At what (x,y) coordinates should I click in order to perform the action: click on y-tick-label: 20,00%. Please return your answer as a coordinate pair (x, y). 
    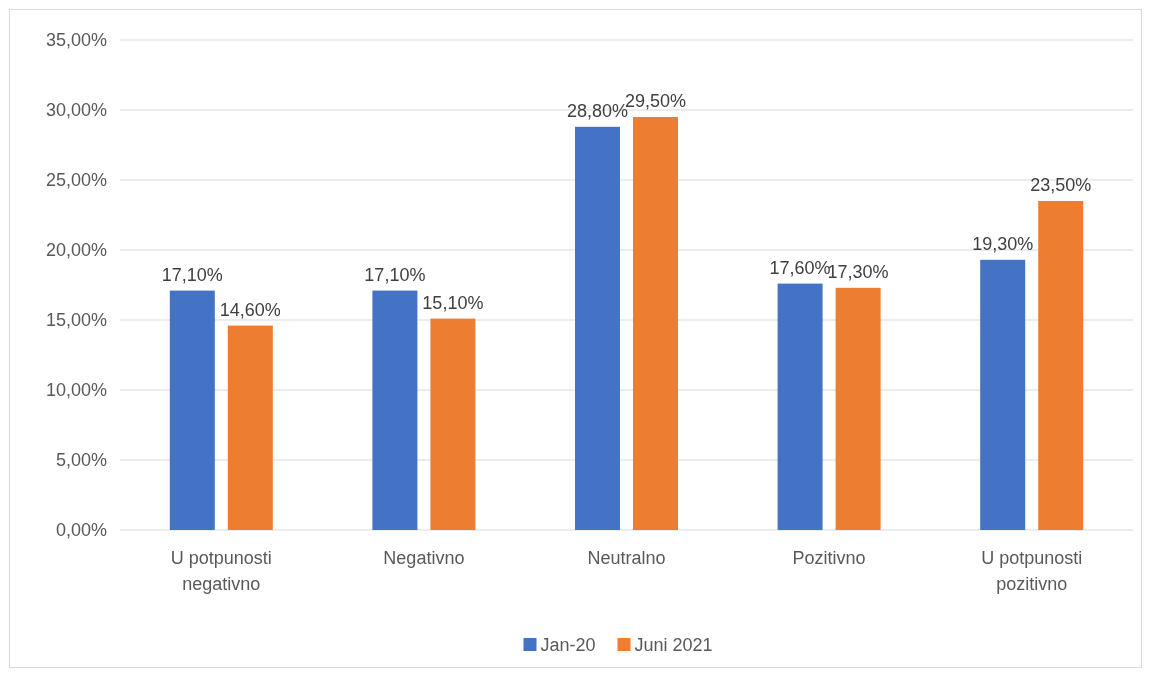
    Looking at the image, I should click on (76, 250).